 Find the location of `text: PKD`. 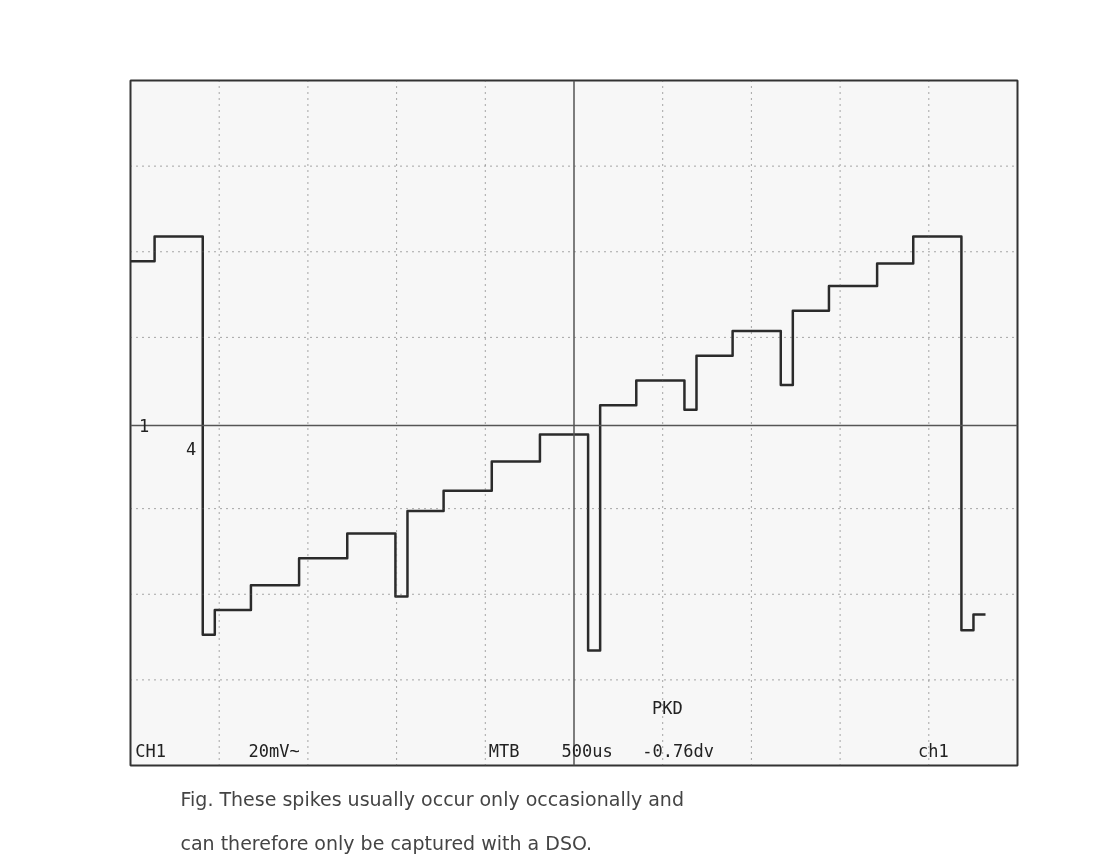

text: PKD is located at coordinates (667, 708).